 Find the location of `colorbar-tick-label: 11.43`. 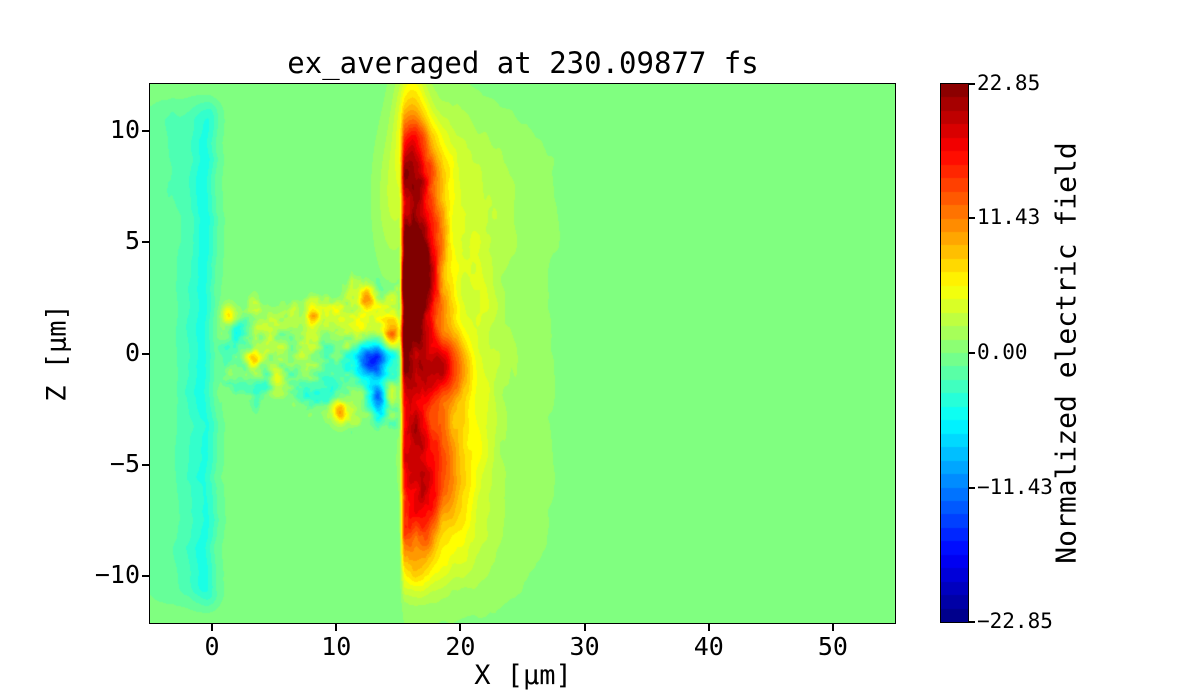

colorbar-tick-label: 11.43 is located at coordinates (1009, 217).